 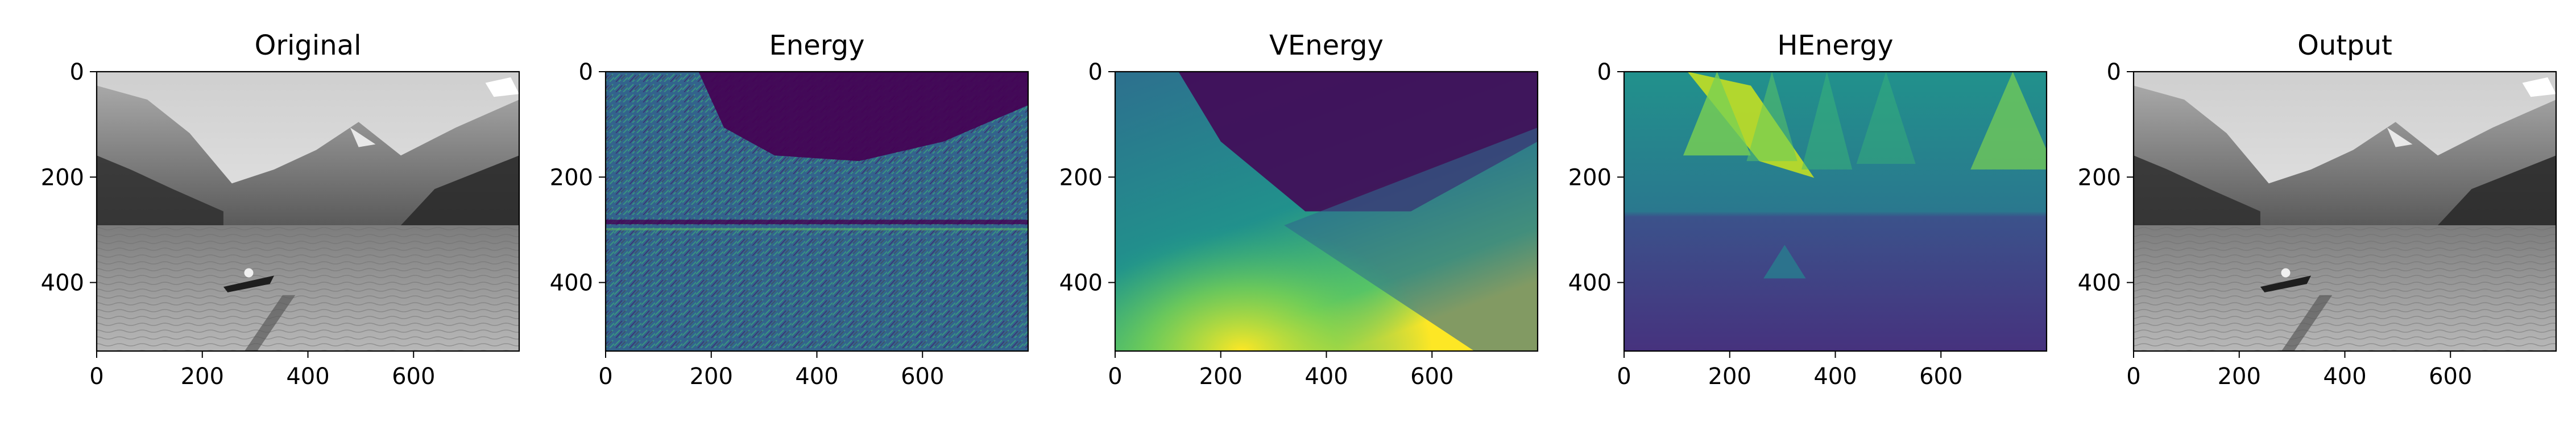 I want to click on panel-title: Energy, so click(x=816, y=45).